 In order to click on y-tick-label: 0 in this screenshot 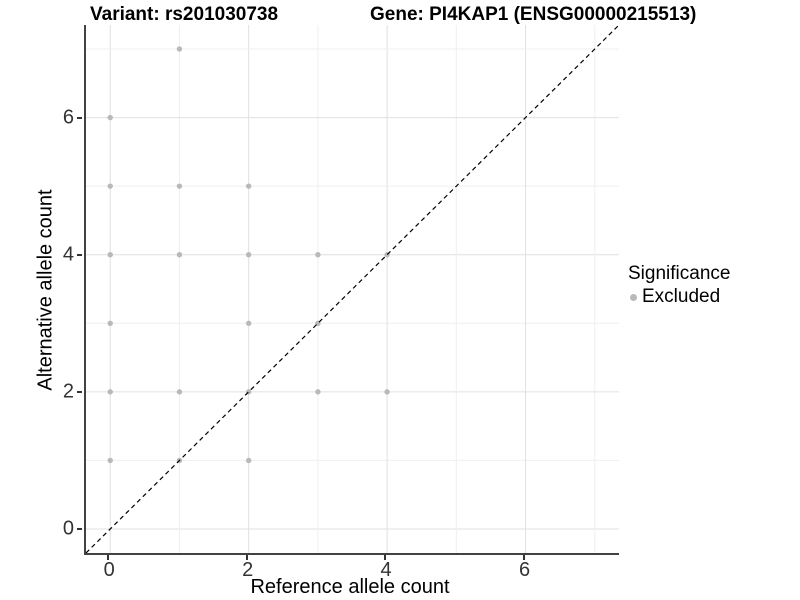, I will do `click(68, 528)`.